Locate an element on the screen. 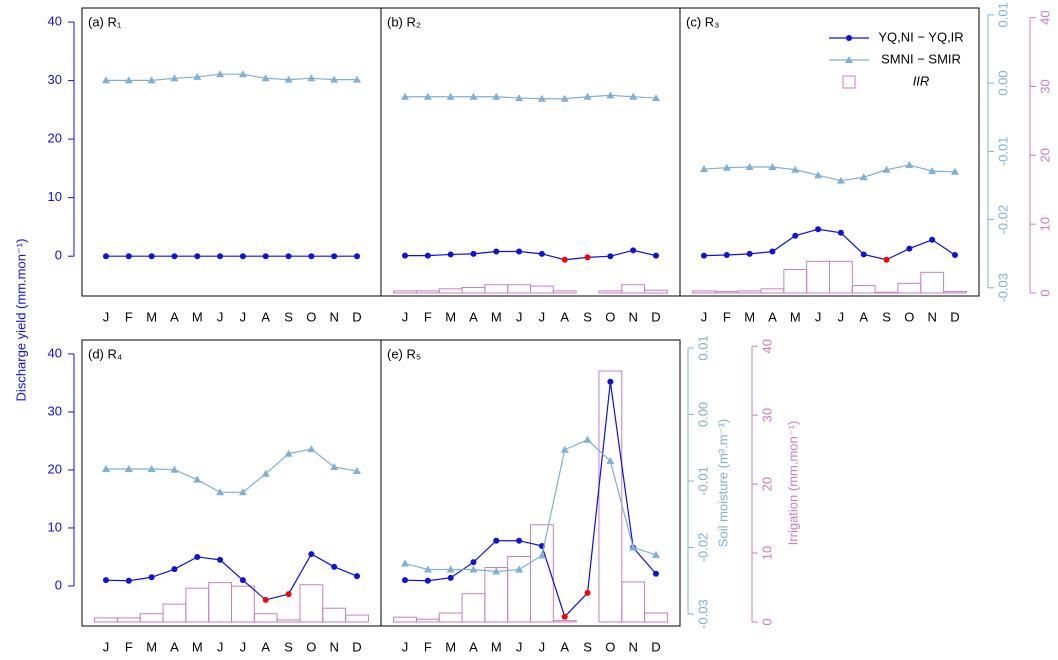  legend-label: YQ,NI − YQ,IR is located at coordinates (920, 36).